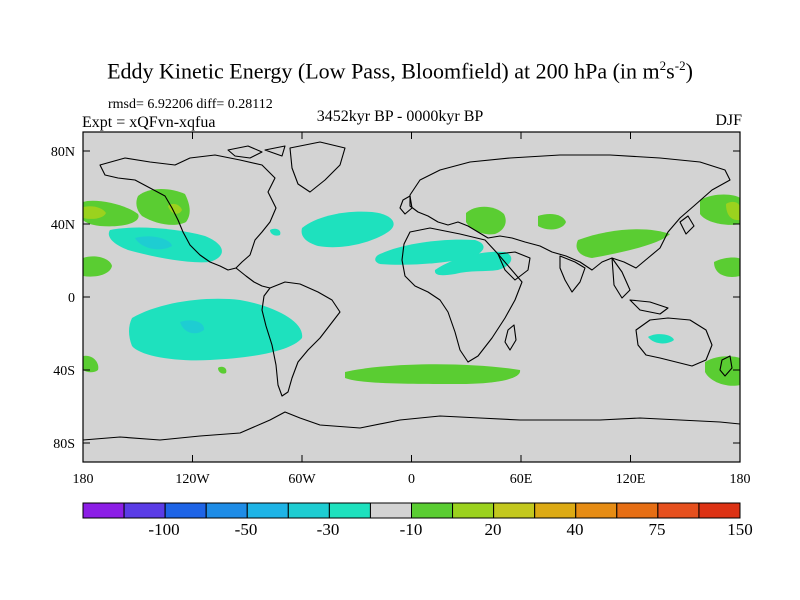 Image resolution: width=800 pixels, height=600 pixels. Describe the element at coordinates (640, 286) in the screenshot. I see `coast-southeast-asia` at that location.